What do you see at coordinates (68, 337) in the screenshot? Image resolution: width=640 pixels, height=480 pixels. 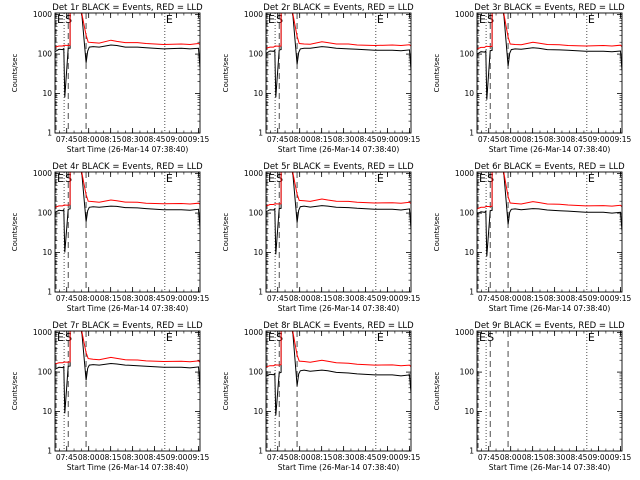 I see `marker-label: S` at bounding box center [68, 337].